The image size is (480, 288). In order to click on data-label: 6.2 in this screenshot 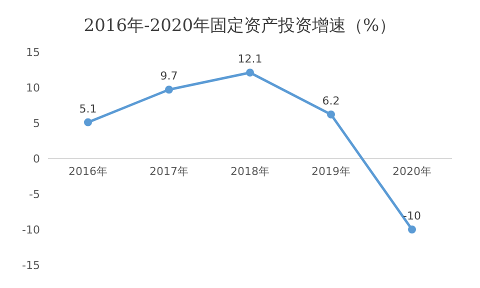, I will do `click(331, 101)`.